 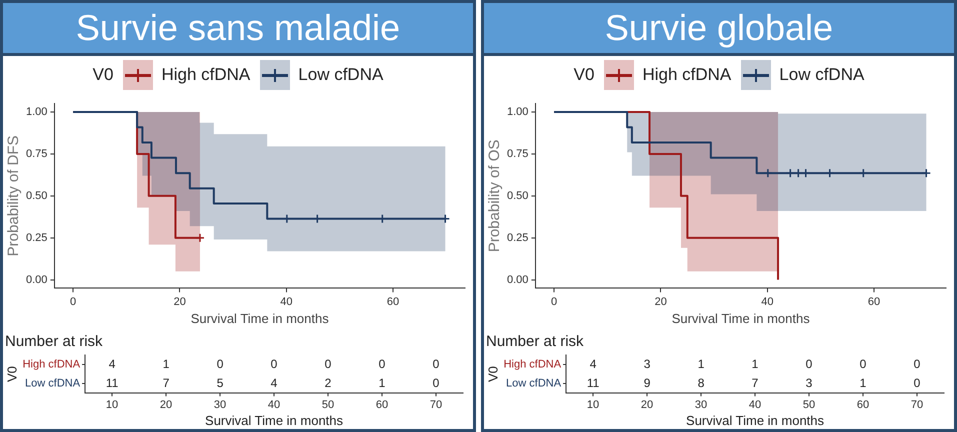 I want to click on data-label: 8, so click(x=701, y=383).